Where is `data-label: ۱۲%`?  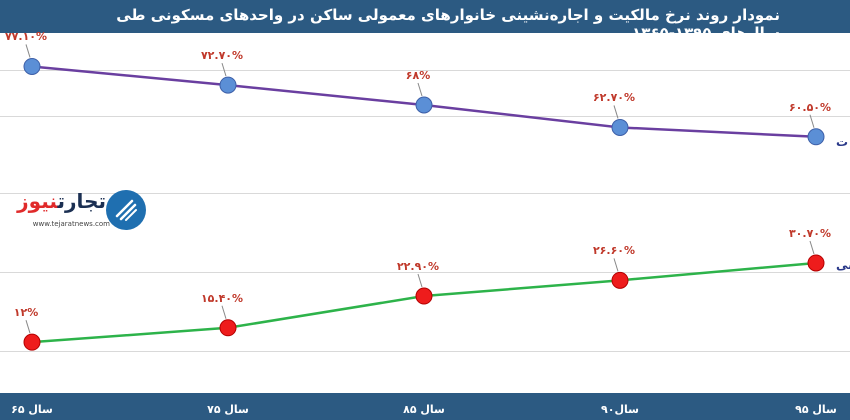
data-label: ۱۲% is located at coordinates (26, 313).